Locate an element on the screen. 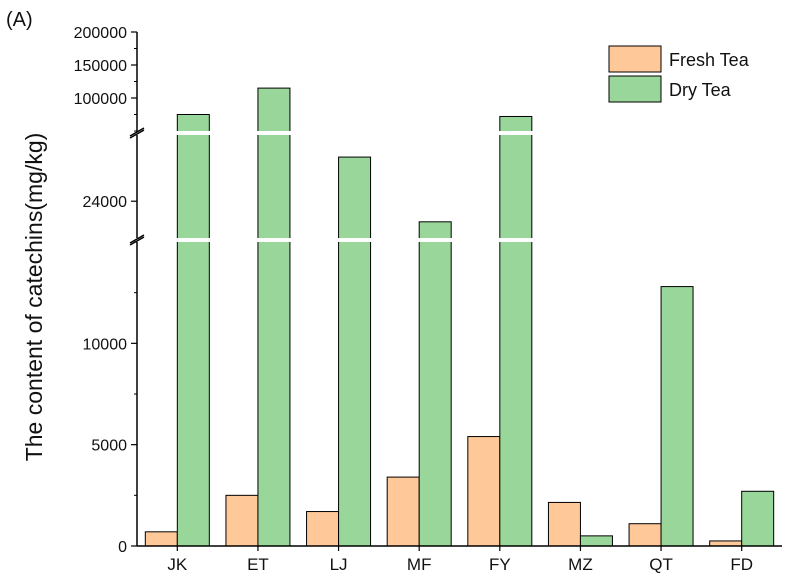  bar-dry-tea-mf is located at coordinates (435, 384).